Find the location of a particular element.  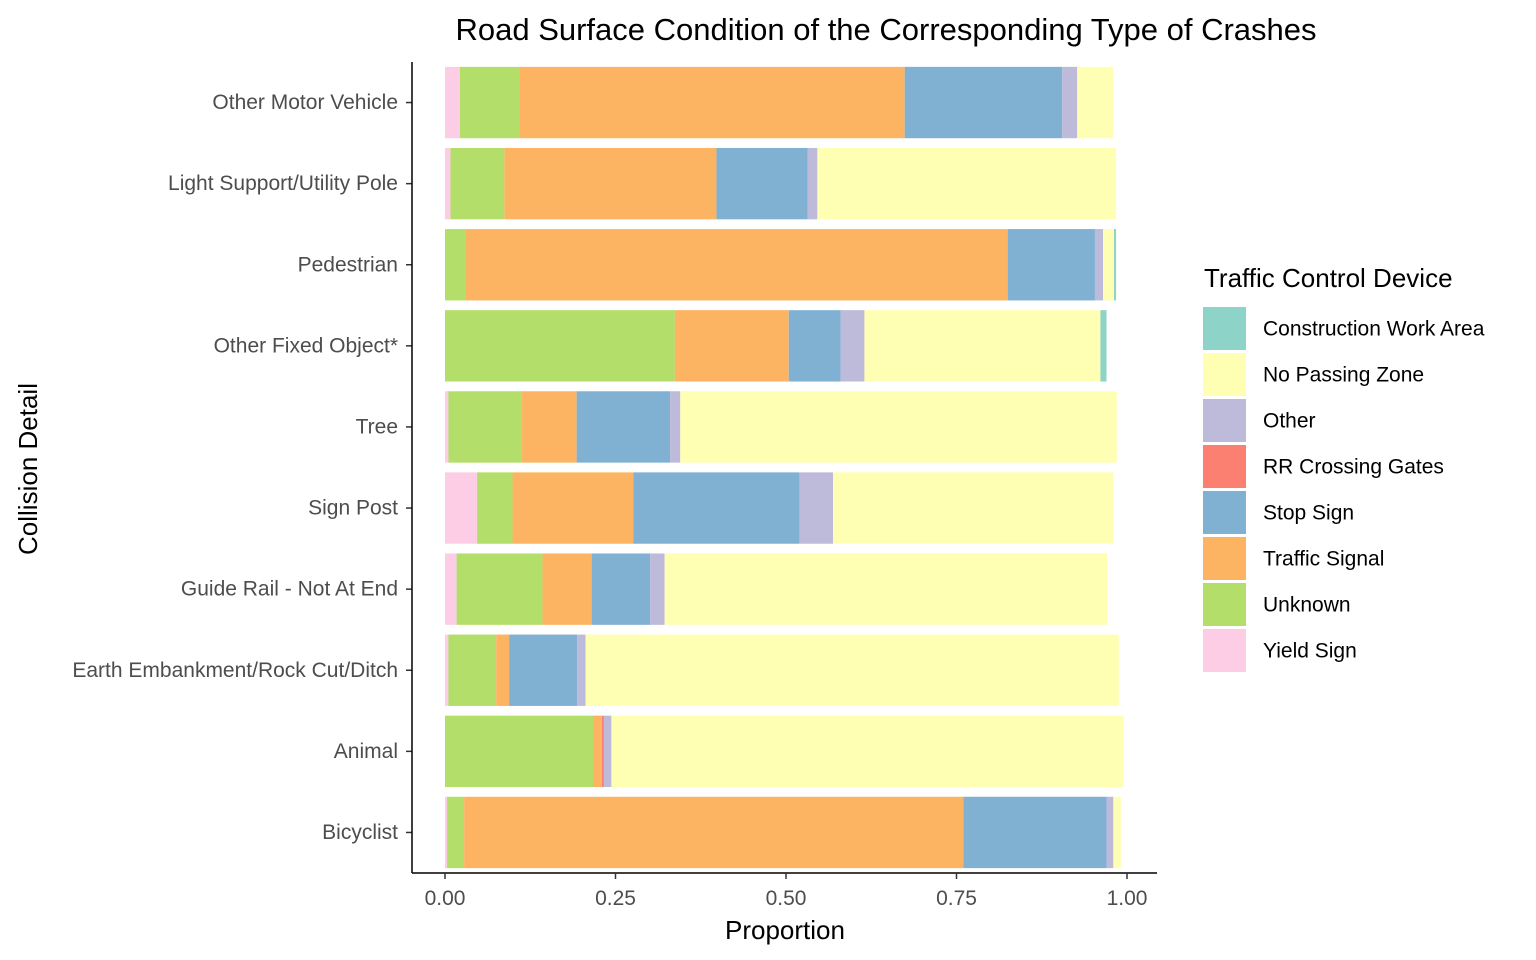

bar-segment-light-support-utility-pole-traffic-signal is located at coordinates (610, 183).